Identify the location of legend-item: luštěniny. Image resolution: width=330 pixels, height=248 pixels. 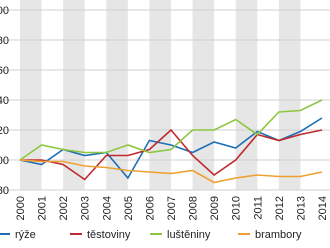
(180, 235).